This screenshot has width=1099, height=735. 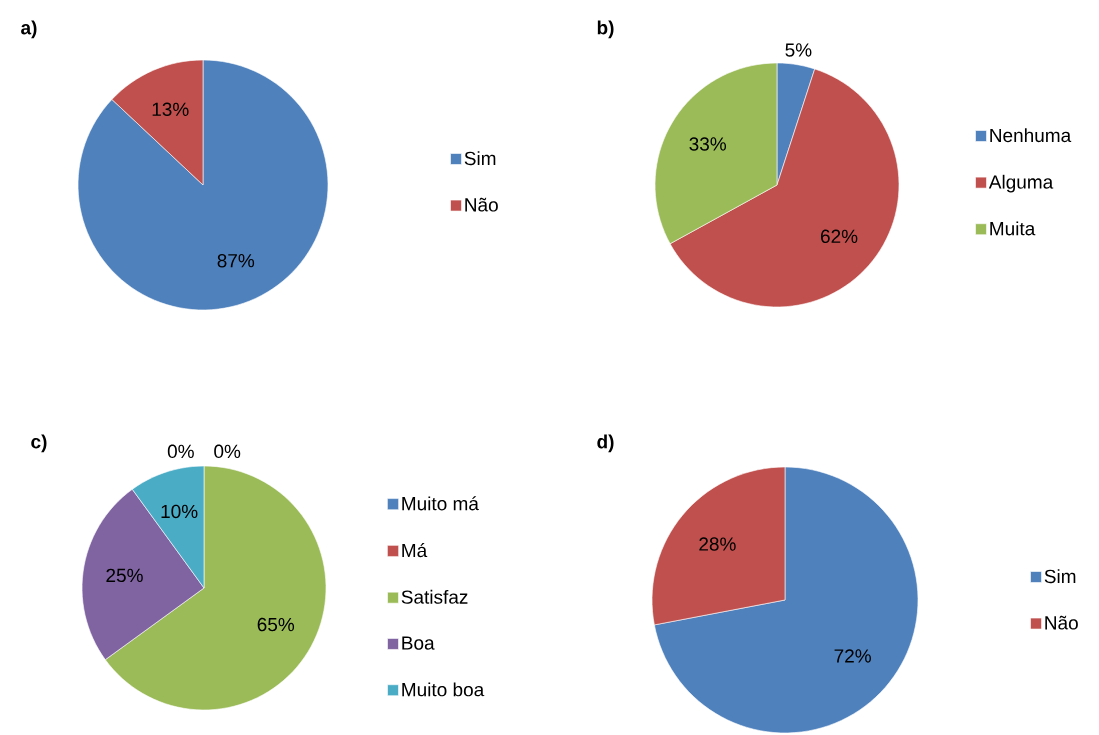 What do you see at coordinates (605, 29) in the screenshot?
I see `chart-title: b)` at bounding box center [605, 29].